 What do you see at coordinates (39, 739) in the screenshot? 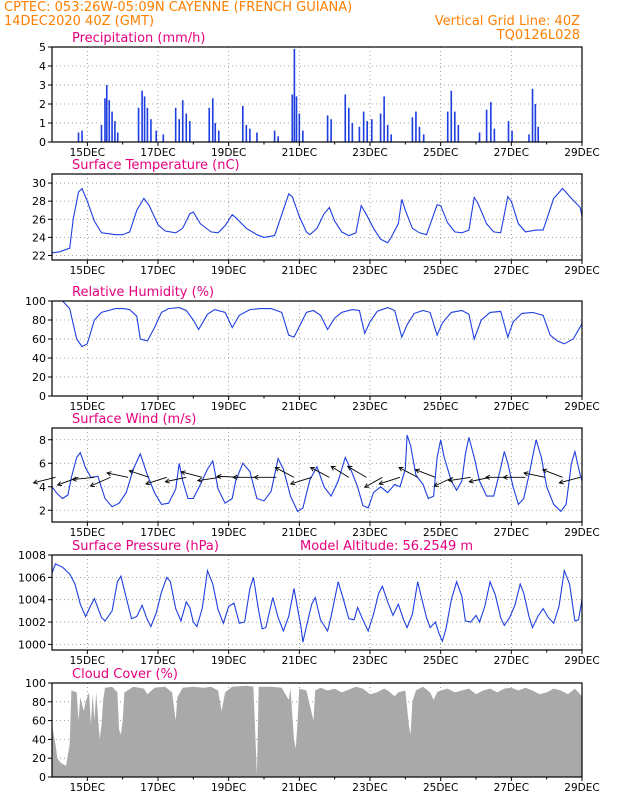
I see `y-tick-label: 40` at bounding box center [39, 739].